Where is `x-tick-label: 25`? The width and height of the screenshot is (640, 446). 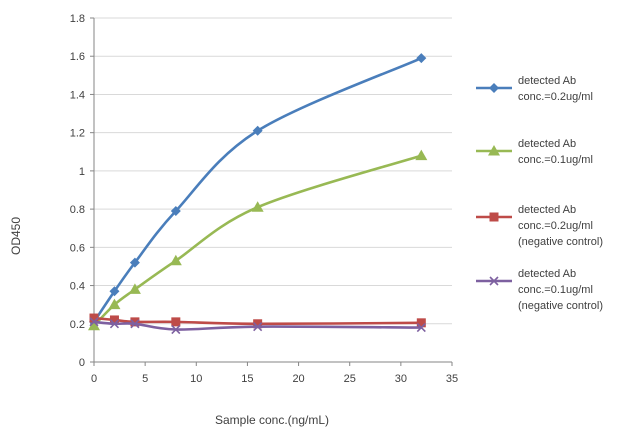
x-tick-label: 25 is located at coordinates (350, 379).